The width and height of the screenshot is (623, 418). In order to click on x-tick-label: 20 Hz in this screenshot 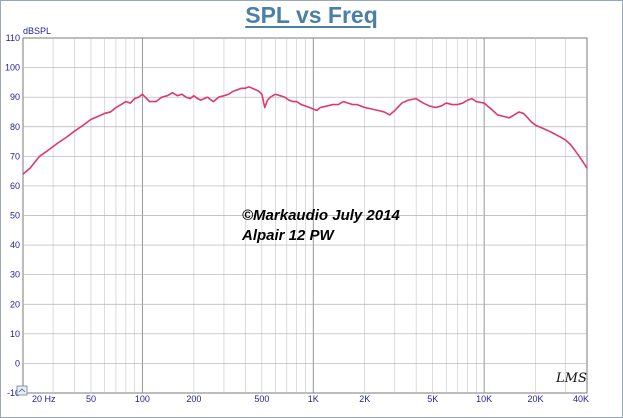, I will do `click(44, 399)`.